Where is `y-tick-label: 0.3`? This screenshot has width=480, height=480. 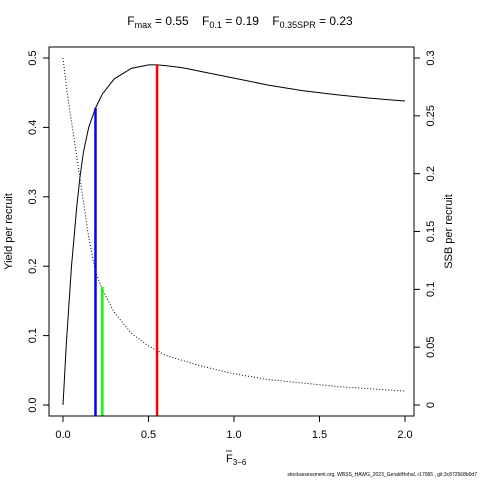
y-tick-label: 0.3 is located at coordinates (33, 196).